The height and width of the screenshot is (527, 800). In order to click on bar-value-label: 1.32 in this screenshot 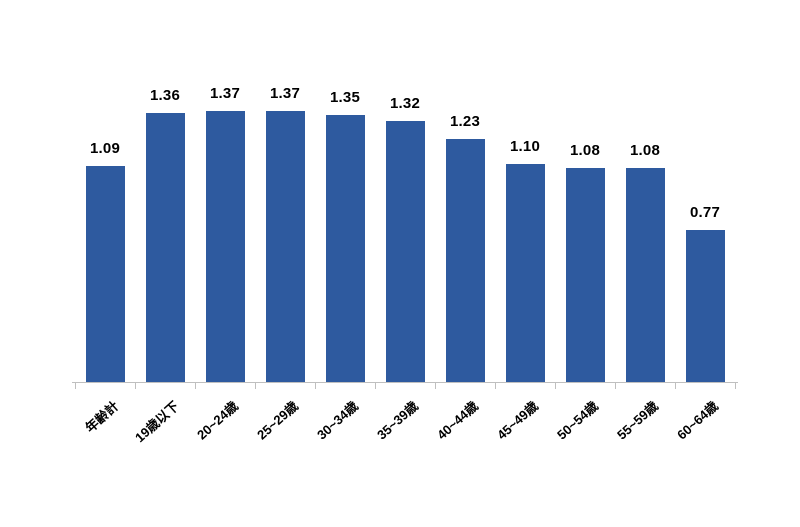, I will do `click(405, 103)`.